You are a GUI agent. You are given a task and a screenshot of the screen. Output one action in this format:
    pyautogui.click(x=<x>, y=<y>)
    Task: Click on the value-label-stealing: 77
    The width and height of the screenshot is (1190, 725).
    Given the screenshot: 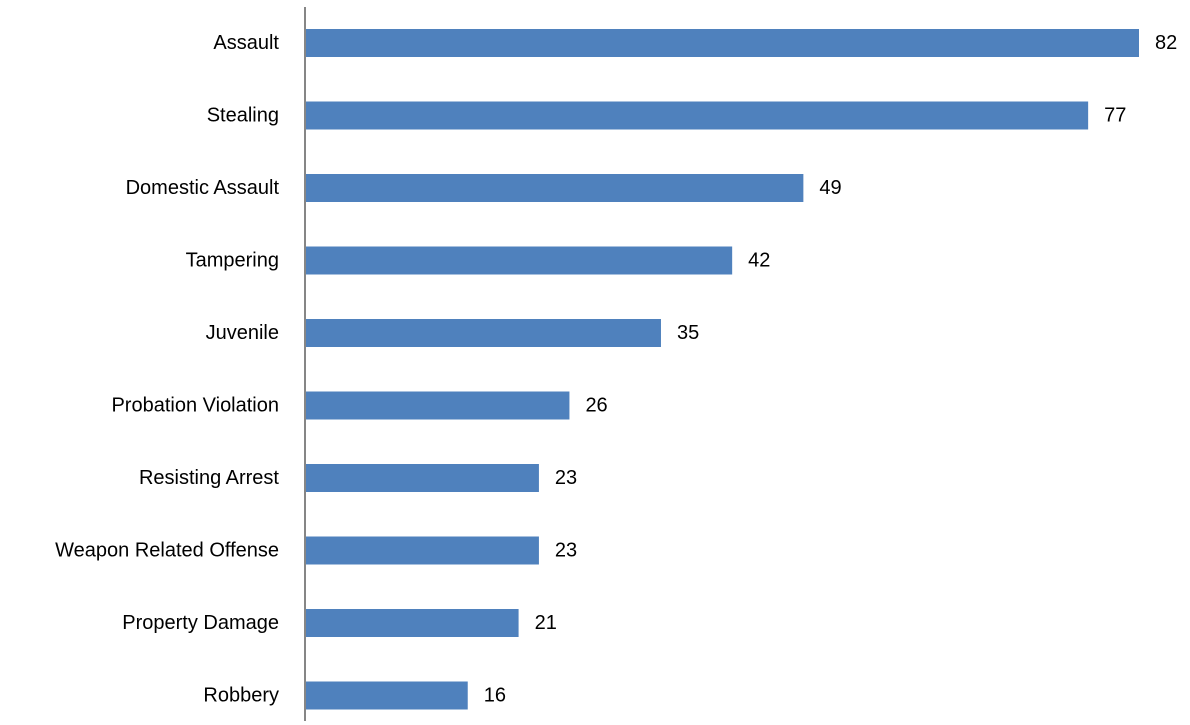 What is the action you would take?
    pyautogui.click(x=1115, y=116)
    